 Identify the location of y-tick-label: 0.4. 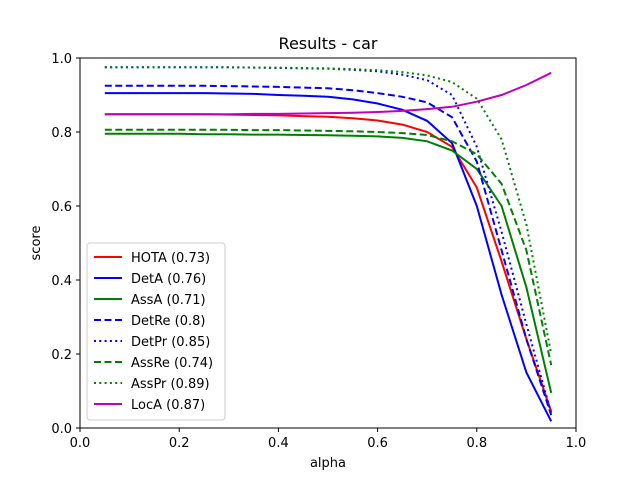
(61, 281).